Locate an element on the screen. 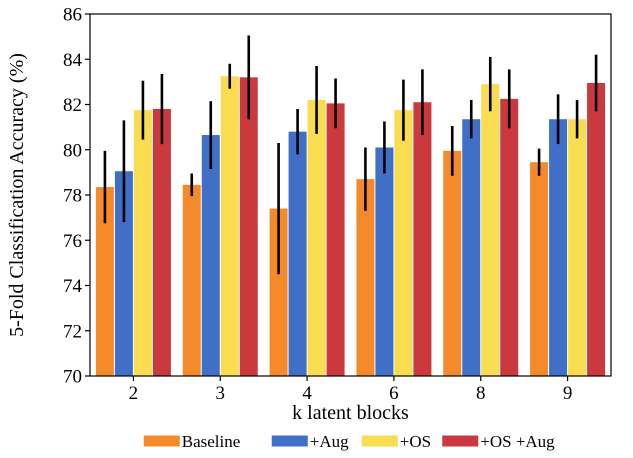  x-tick-label: 9 is located at coordinates (568, 393).